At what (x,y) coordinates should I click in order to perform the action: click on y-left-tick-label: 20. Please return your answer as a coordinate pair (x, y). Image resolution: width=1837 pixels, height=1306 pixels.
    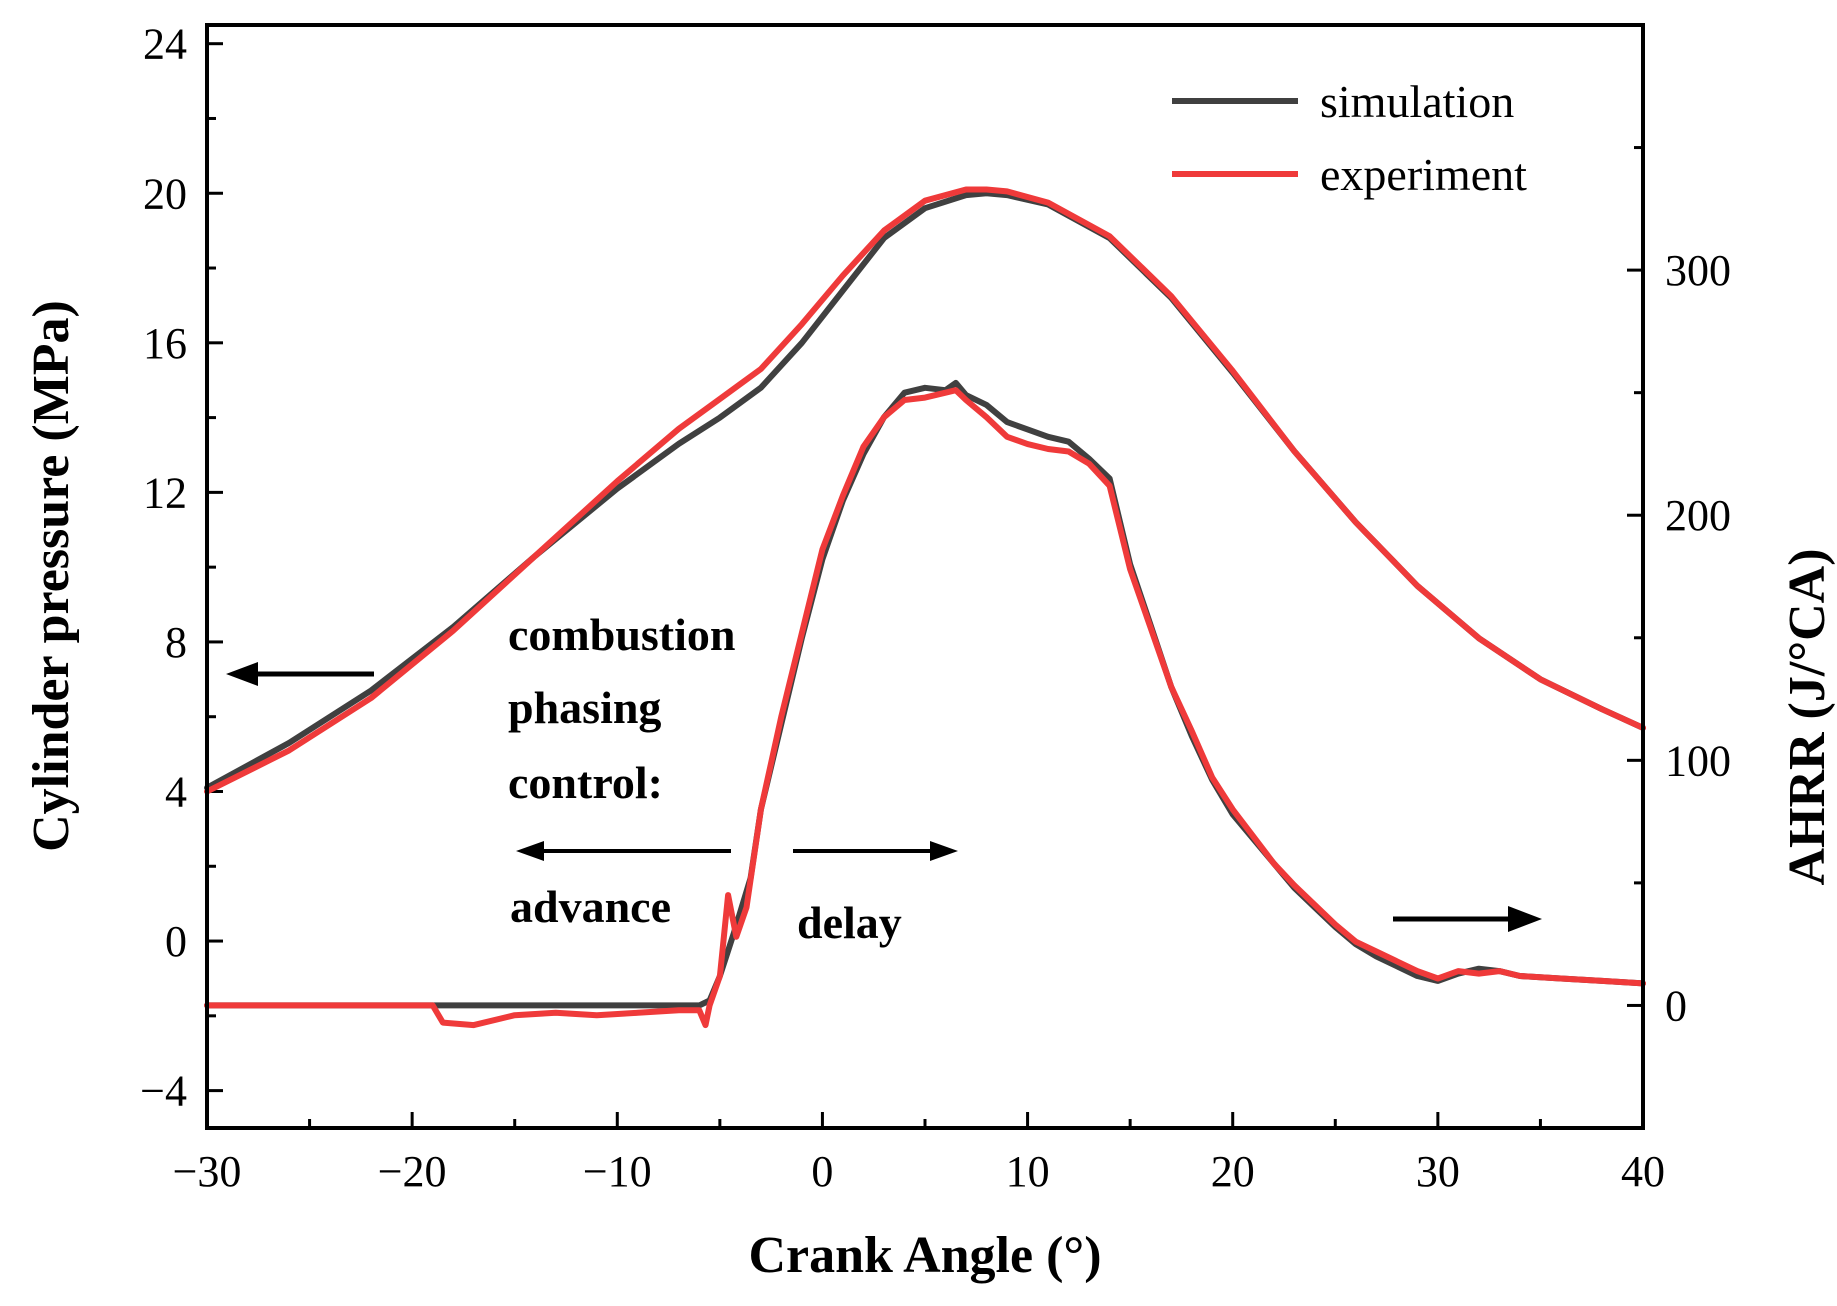
    Looking at the image, I should click on (165, 193).